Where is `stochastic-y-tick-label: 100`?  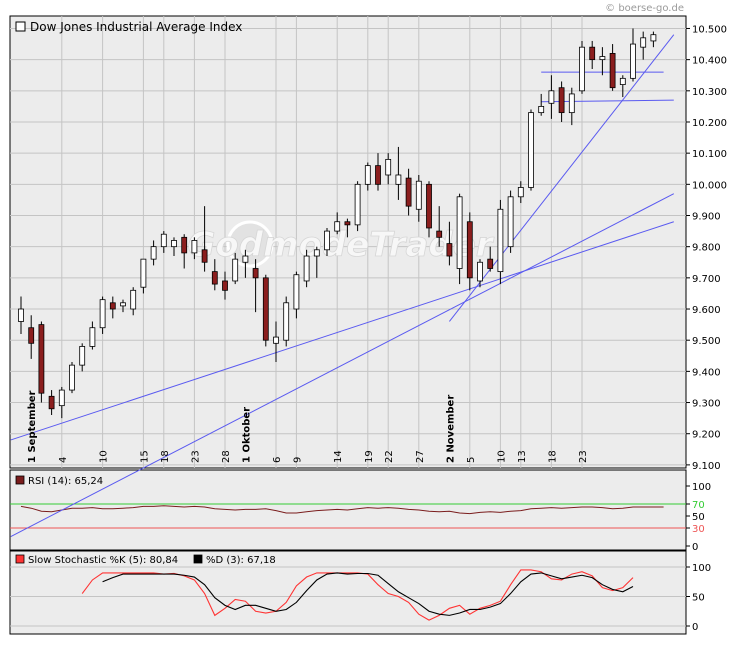
stochastic-y-tick-label: 100 is located at coordinates (701, 568).